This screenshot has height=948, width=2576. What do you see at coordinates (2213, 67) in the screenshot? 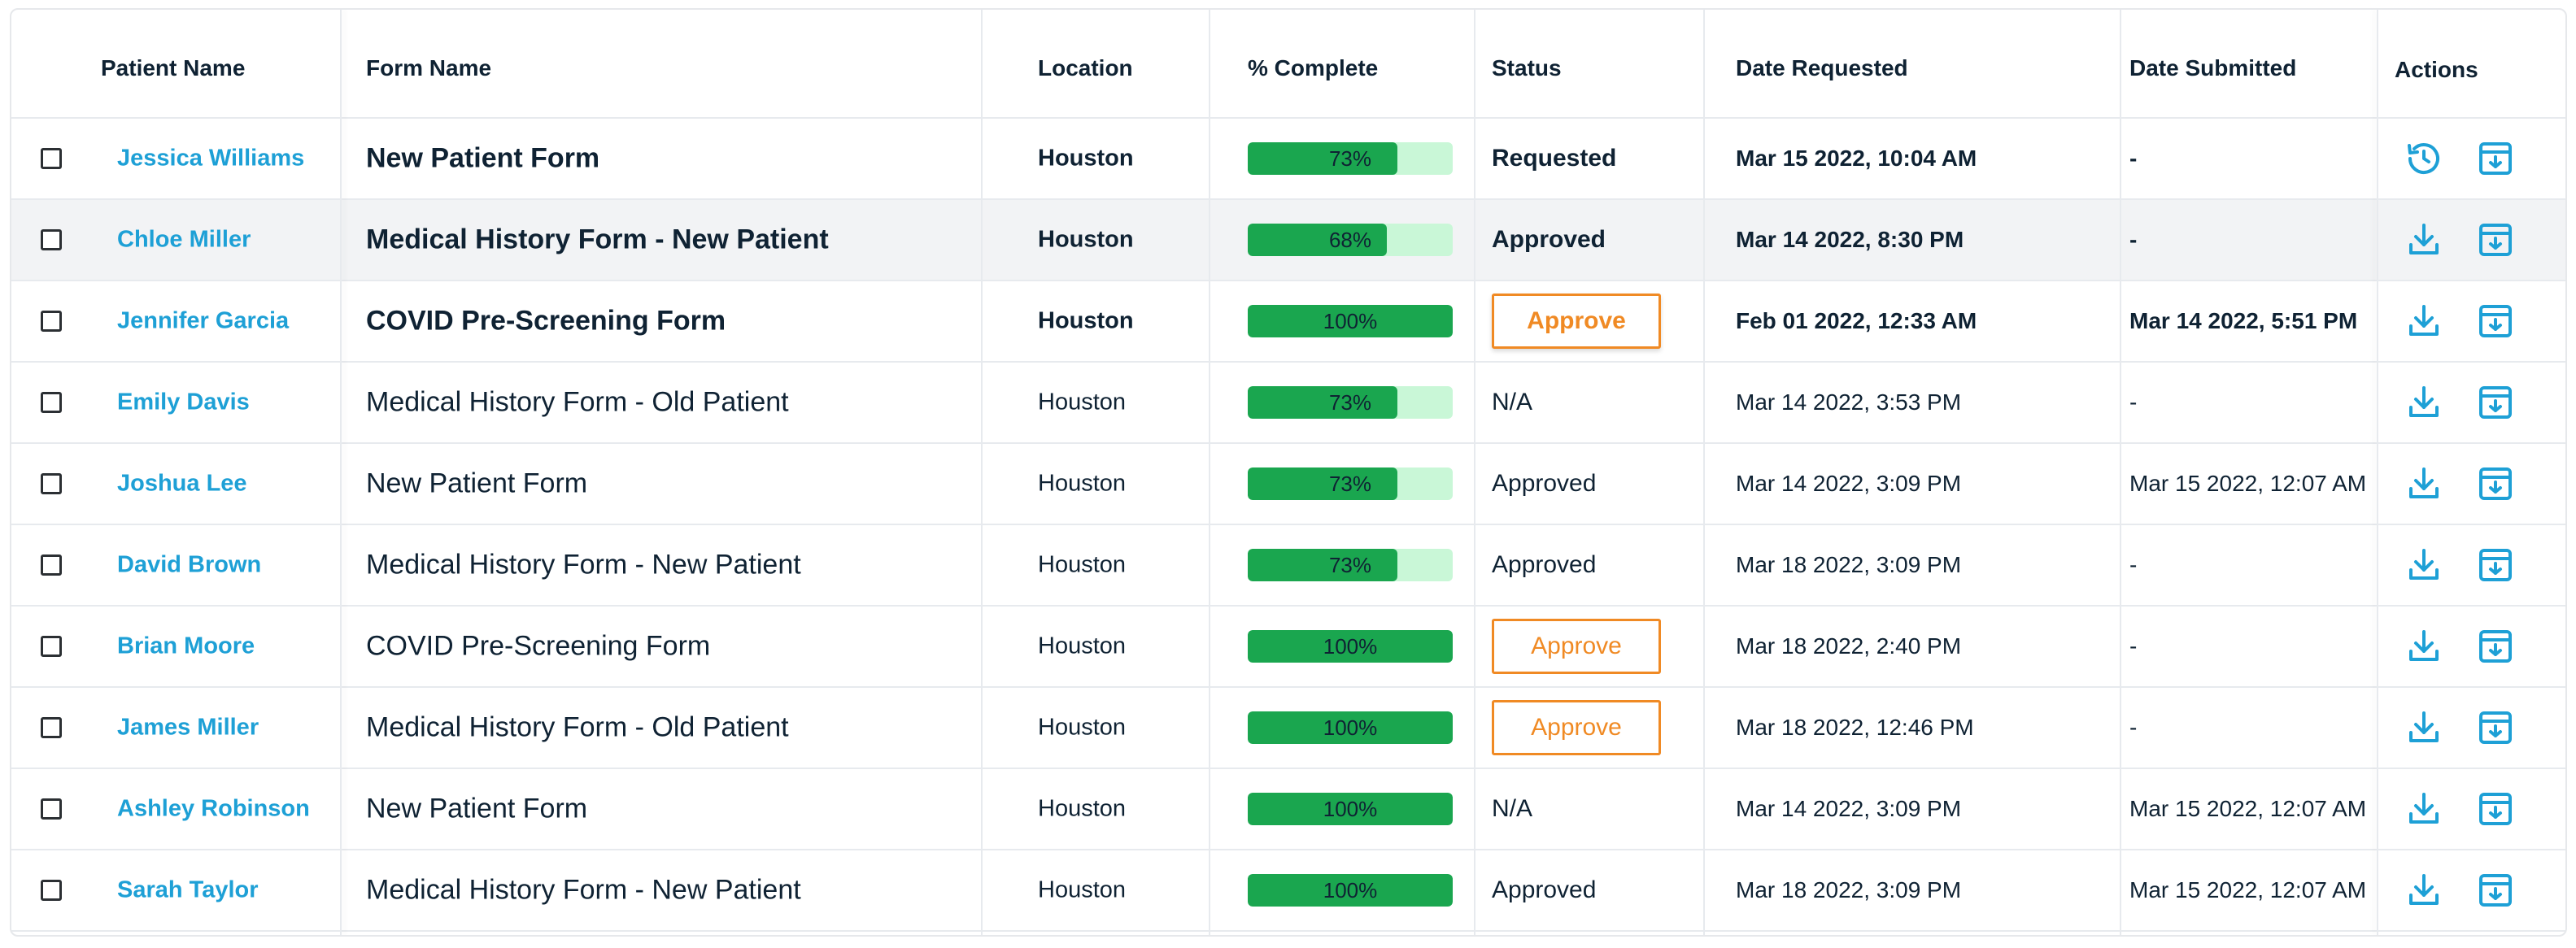
I see `header-date-submitted: Date Submitted` at bounding box center [2213, 67].